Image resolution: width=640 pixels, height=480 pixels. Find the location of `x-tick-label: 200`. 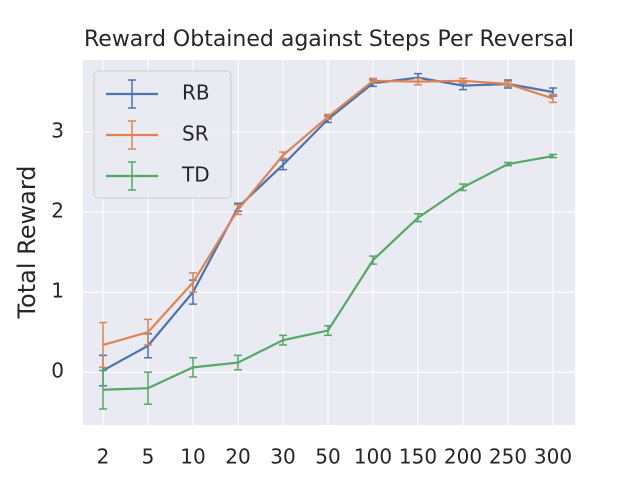

x-tick-label: 200 is located at coordinates (463, 457).